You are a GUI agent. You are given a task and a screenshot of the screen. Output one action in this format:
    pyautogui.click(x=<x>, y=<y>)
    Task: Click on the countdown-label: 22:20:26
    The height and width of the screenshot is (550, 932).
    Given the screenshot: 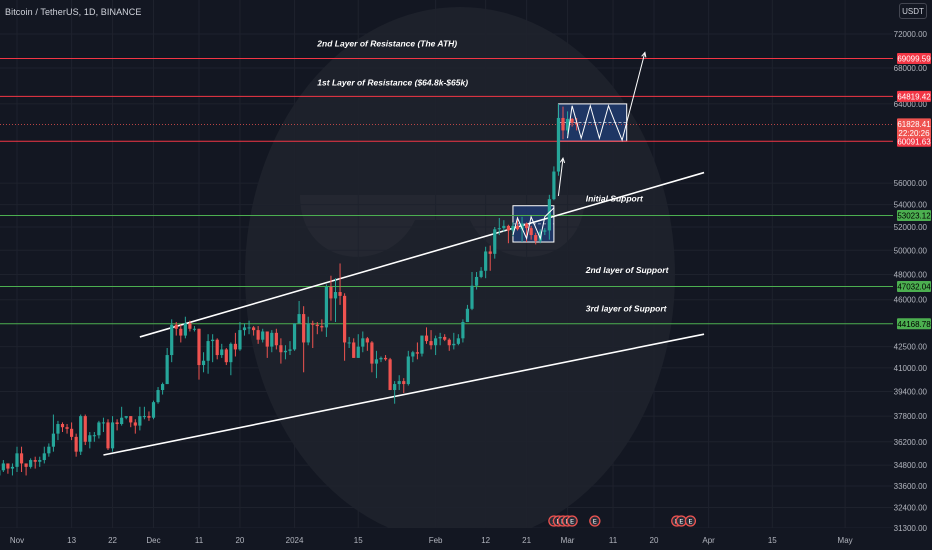 What is the action you would take?
    pyautogui.click(x=914, y=133)
    